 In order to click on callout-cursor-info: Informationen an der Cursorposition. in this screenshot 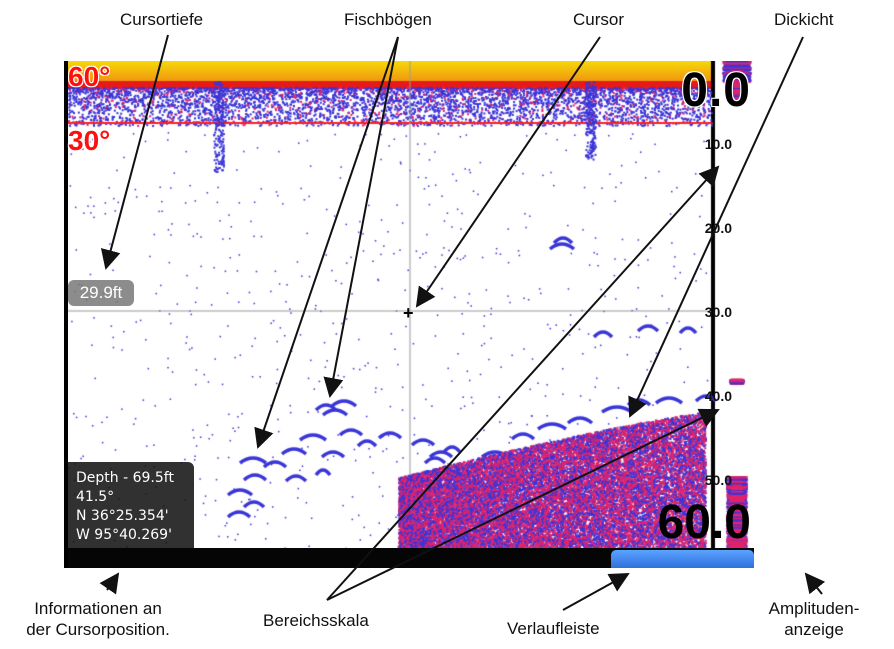, I will do `click(98, 619)`.